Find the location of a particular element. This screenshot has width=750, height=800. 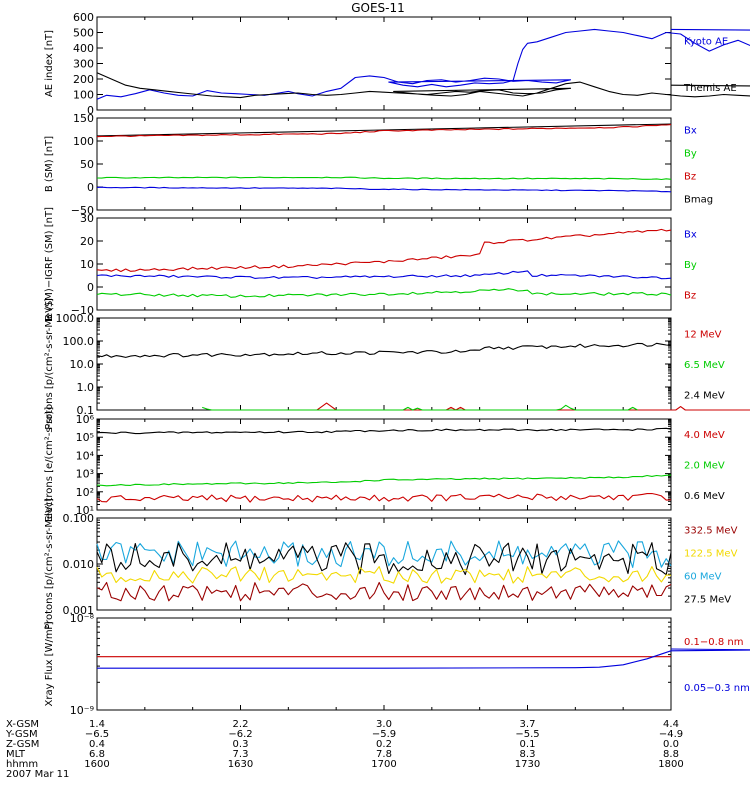

x-row-label: MLT is located at coordinates (16, 754).